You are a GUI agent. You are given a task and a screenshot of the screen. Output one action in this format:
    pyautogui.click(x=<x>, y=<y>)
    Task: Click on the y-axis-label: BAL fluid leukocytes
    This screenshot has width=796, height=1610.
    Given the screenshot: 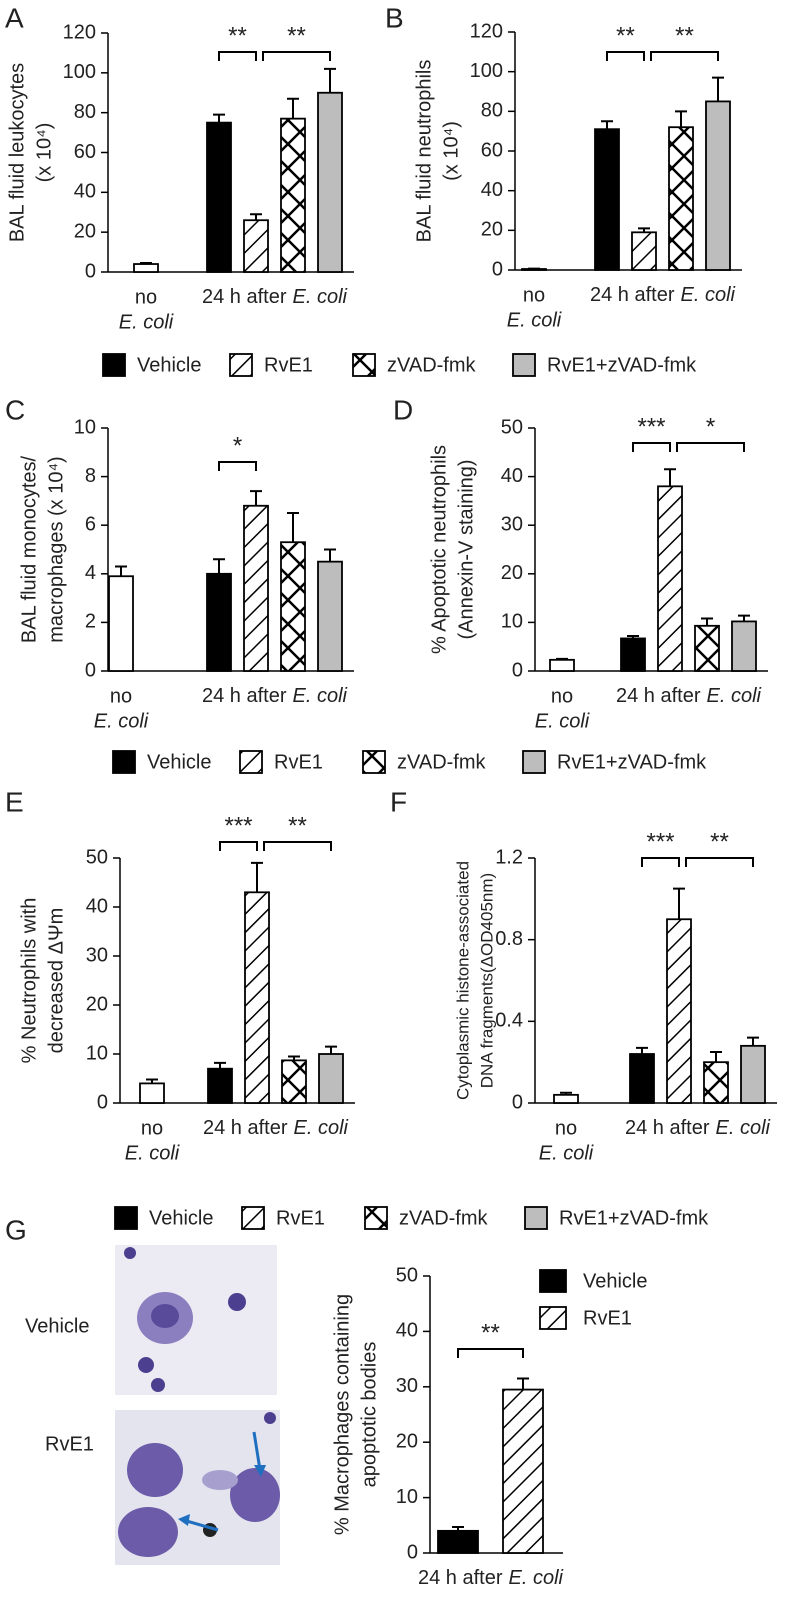 What is the action you would take?
    pyautogui.click(x=17, y=152)
    